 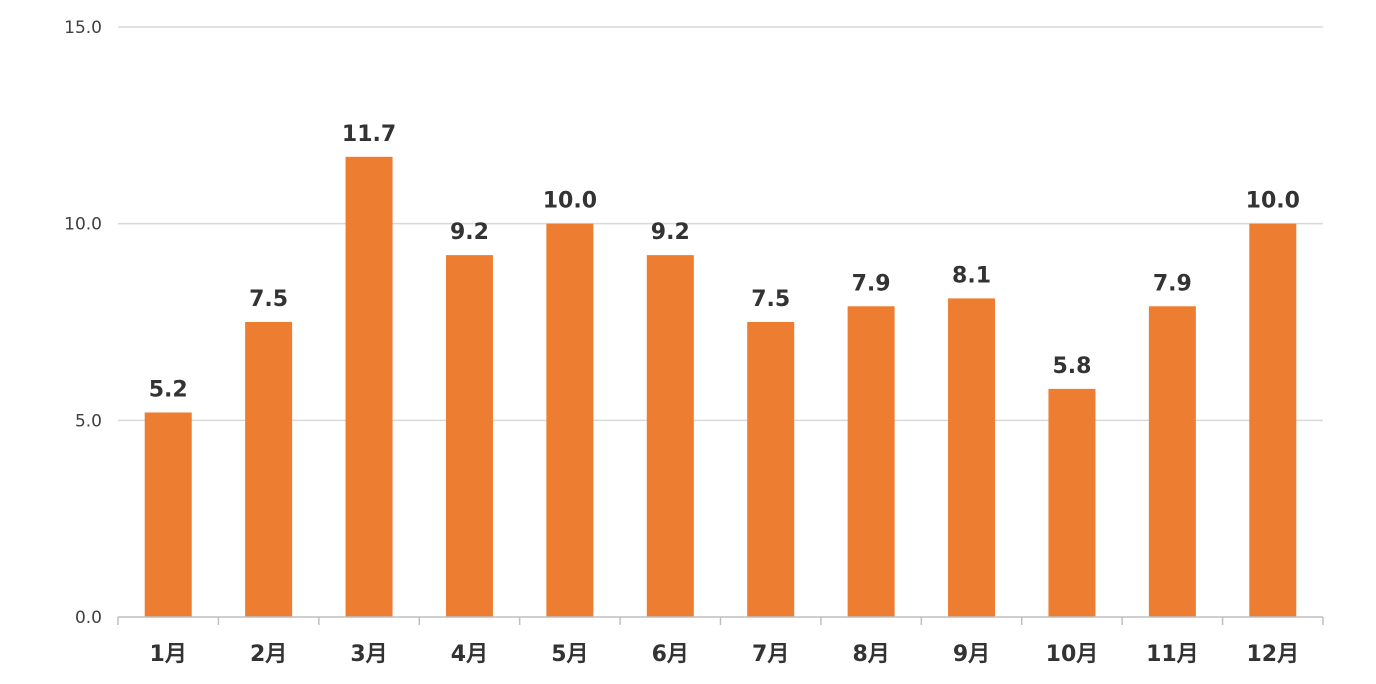 I want to click on x-category-label: 2月, so click(x=268, y=654).